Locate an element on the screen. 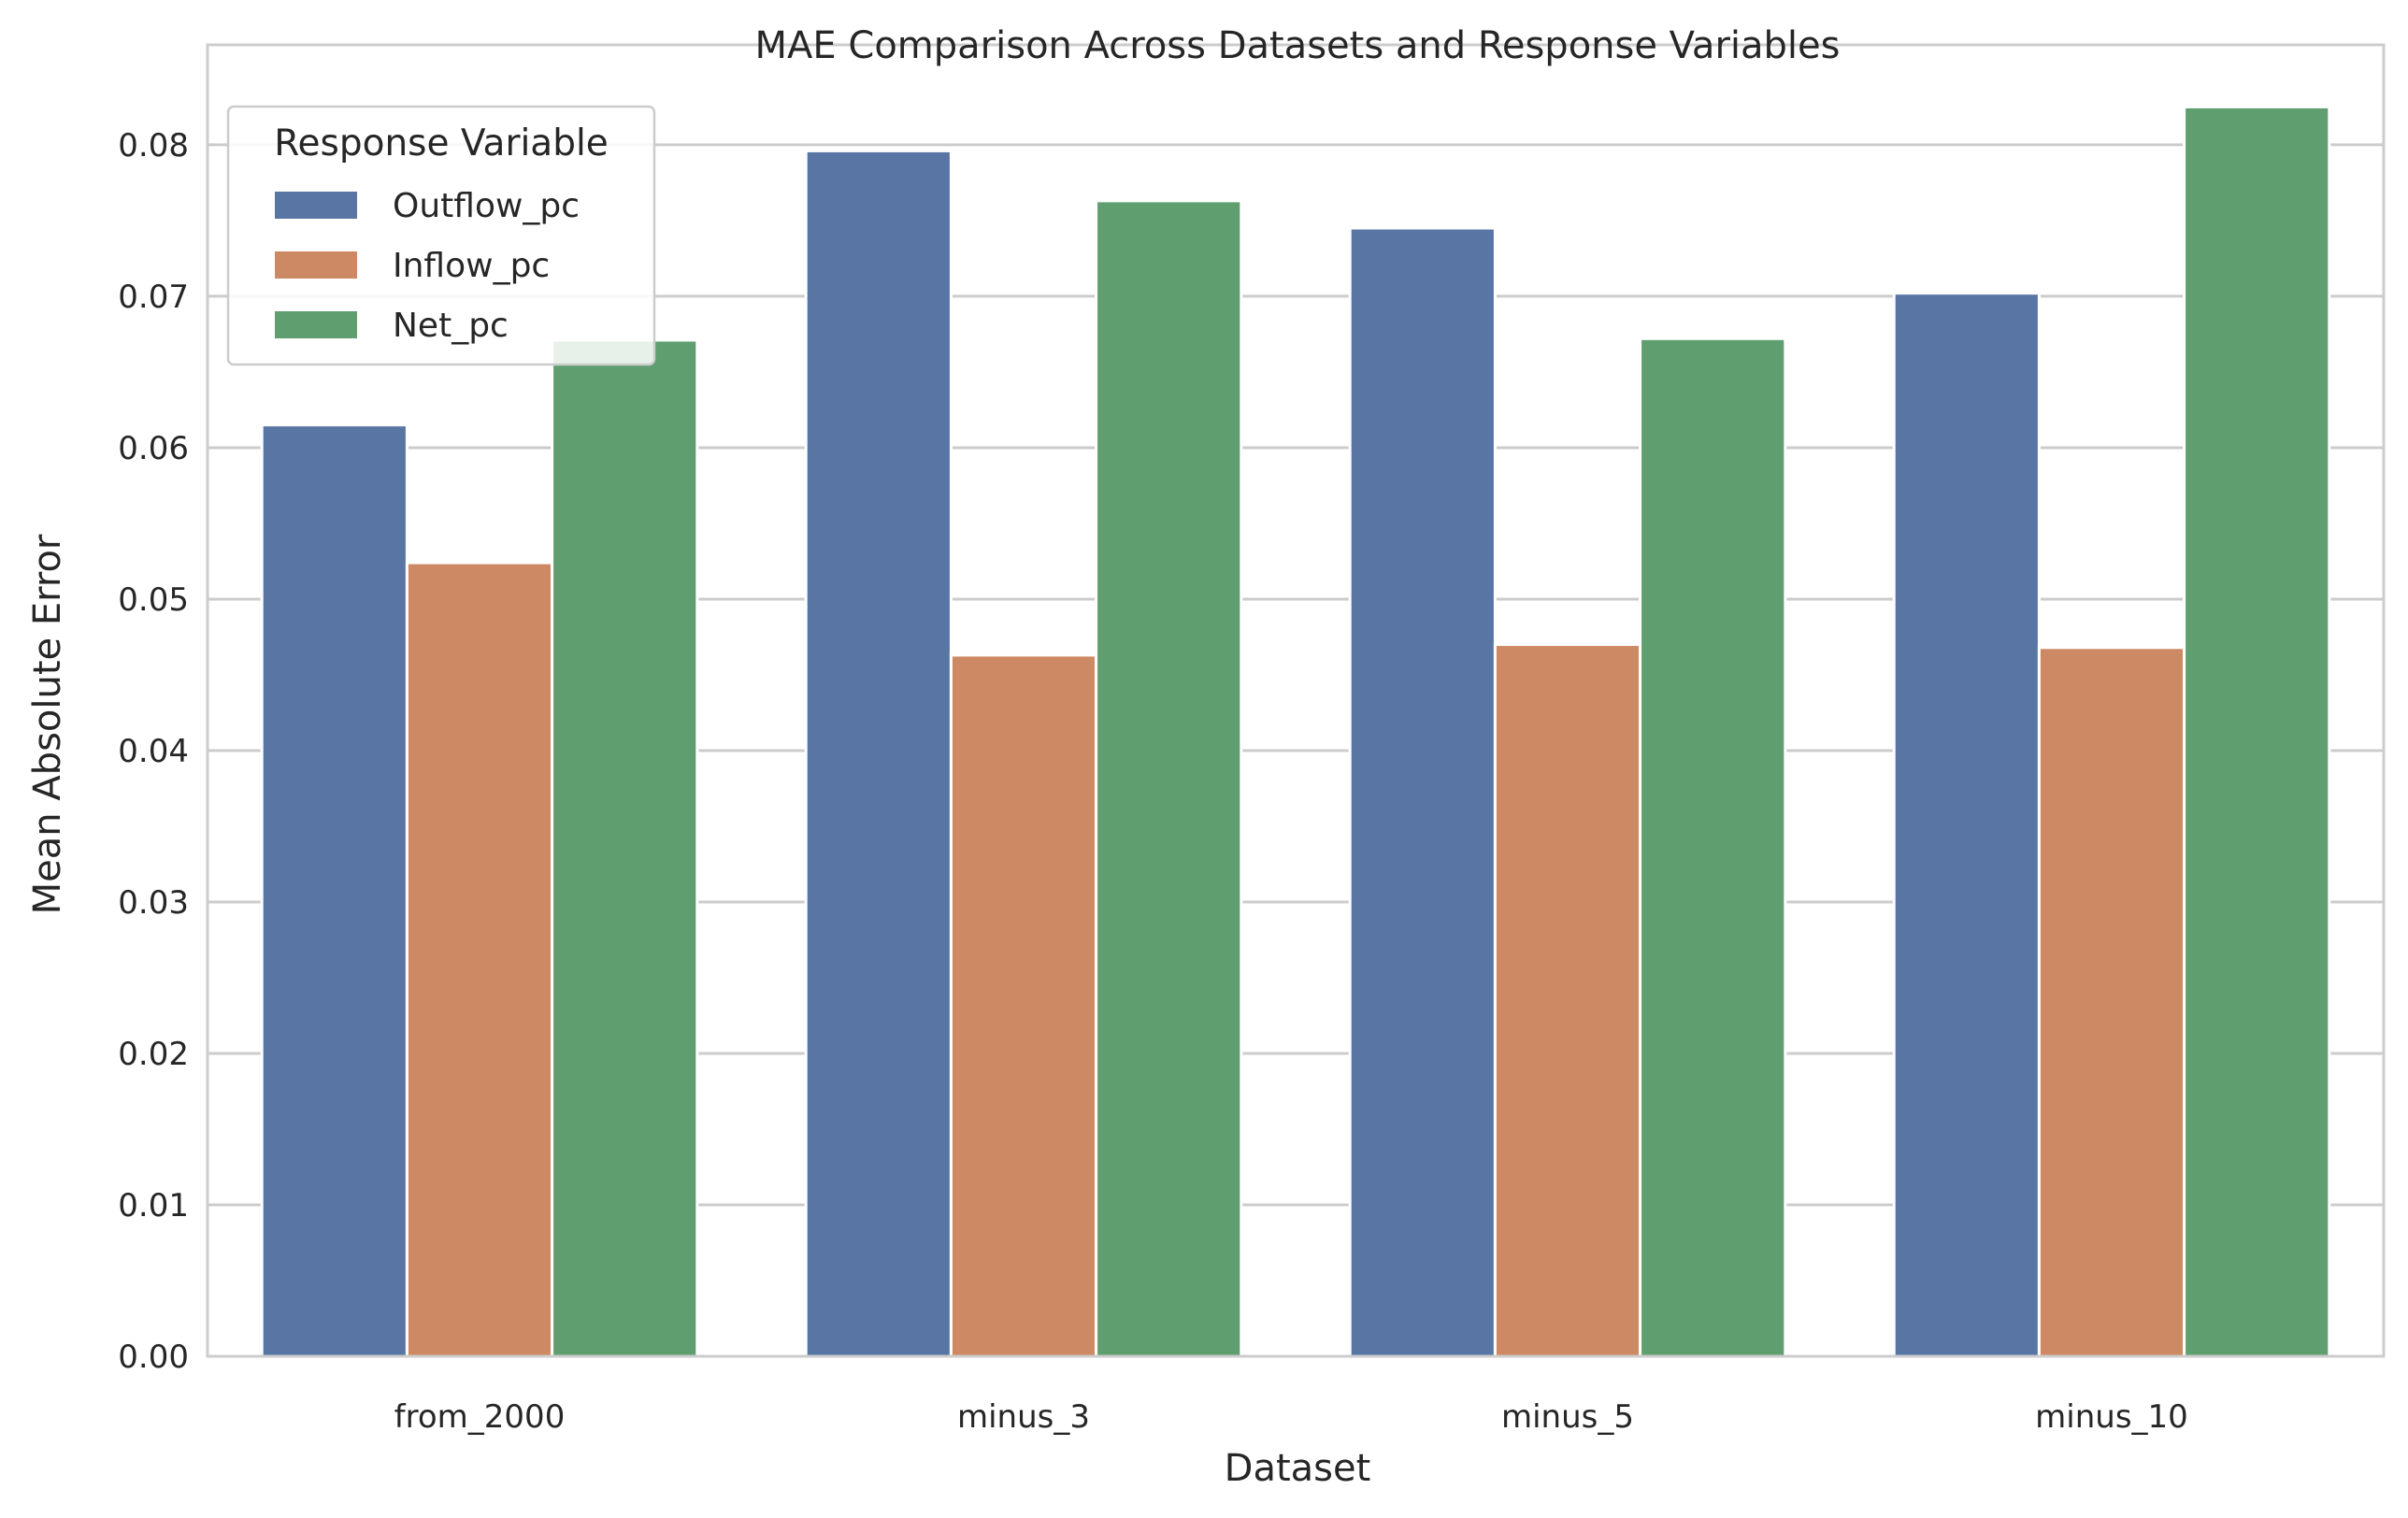 This screenshot has width=2408, height=1518. legend-entries: Outflow_pc Inflow_pc Net_pc is located at coordinates (427, 266).